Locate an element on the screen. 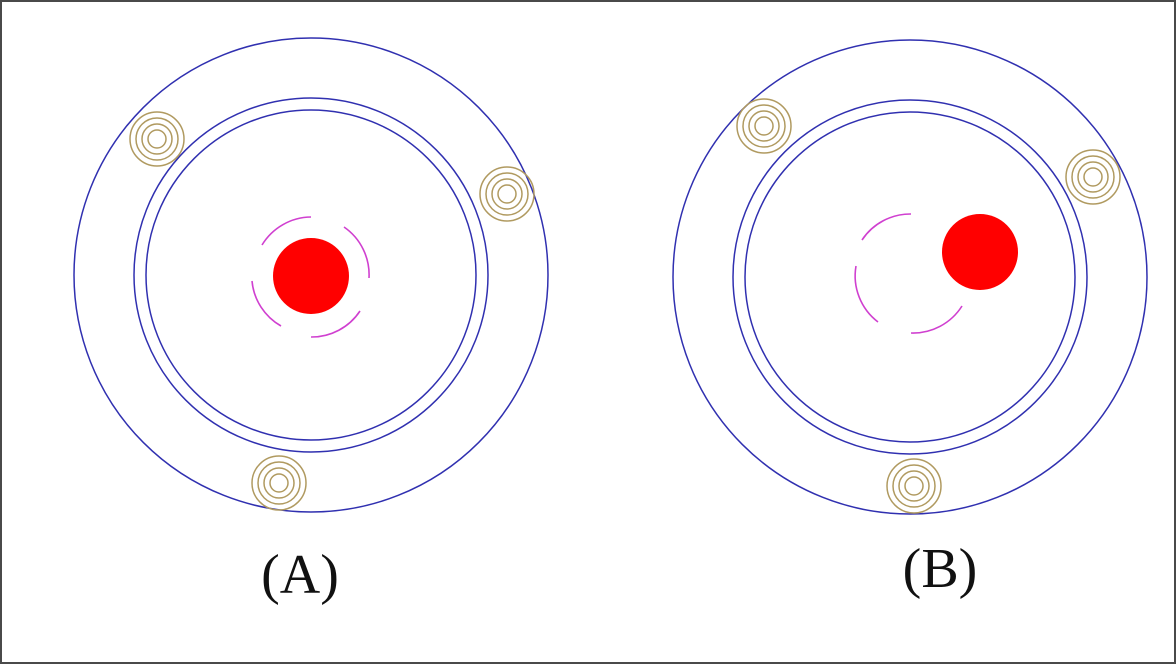  panel-b-roller-bottom is located at coordinates (914, 486).